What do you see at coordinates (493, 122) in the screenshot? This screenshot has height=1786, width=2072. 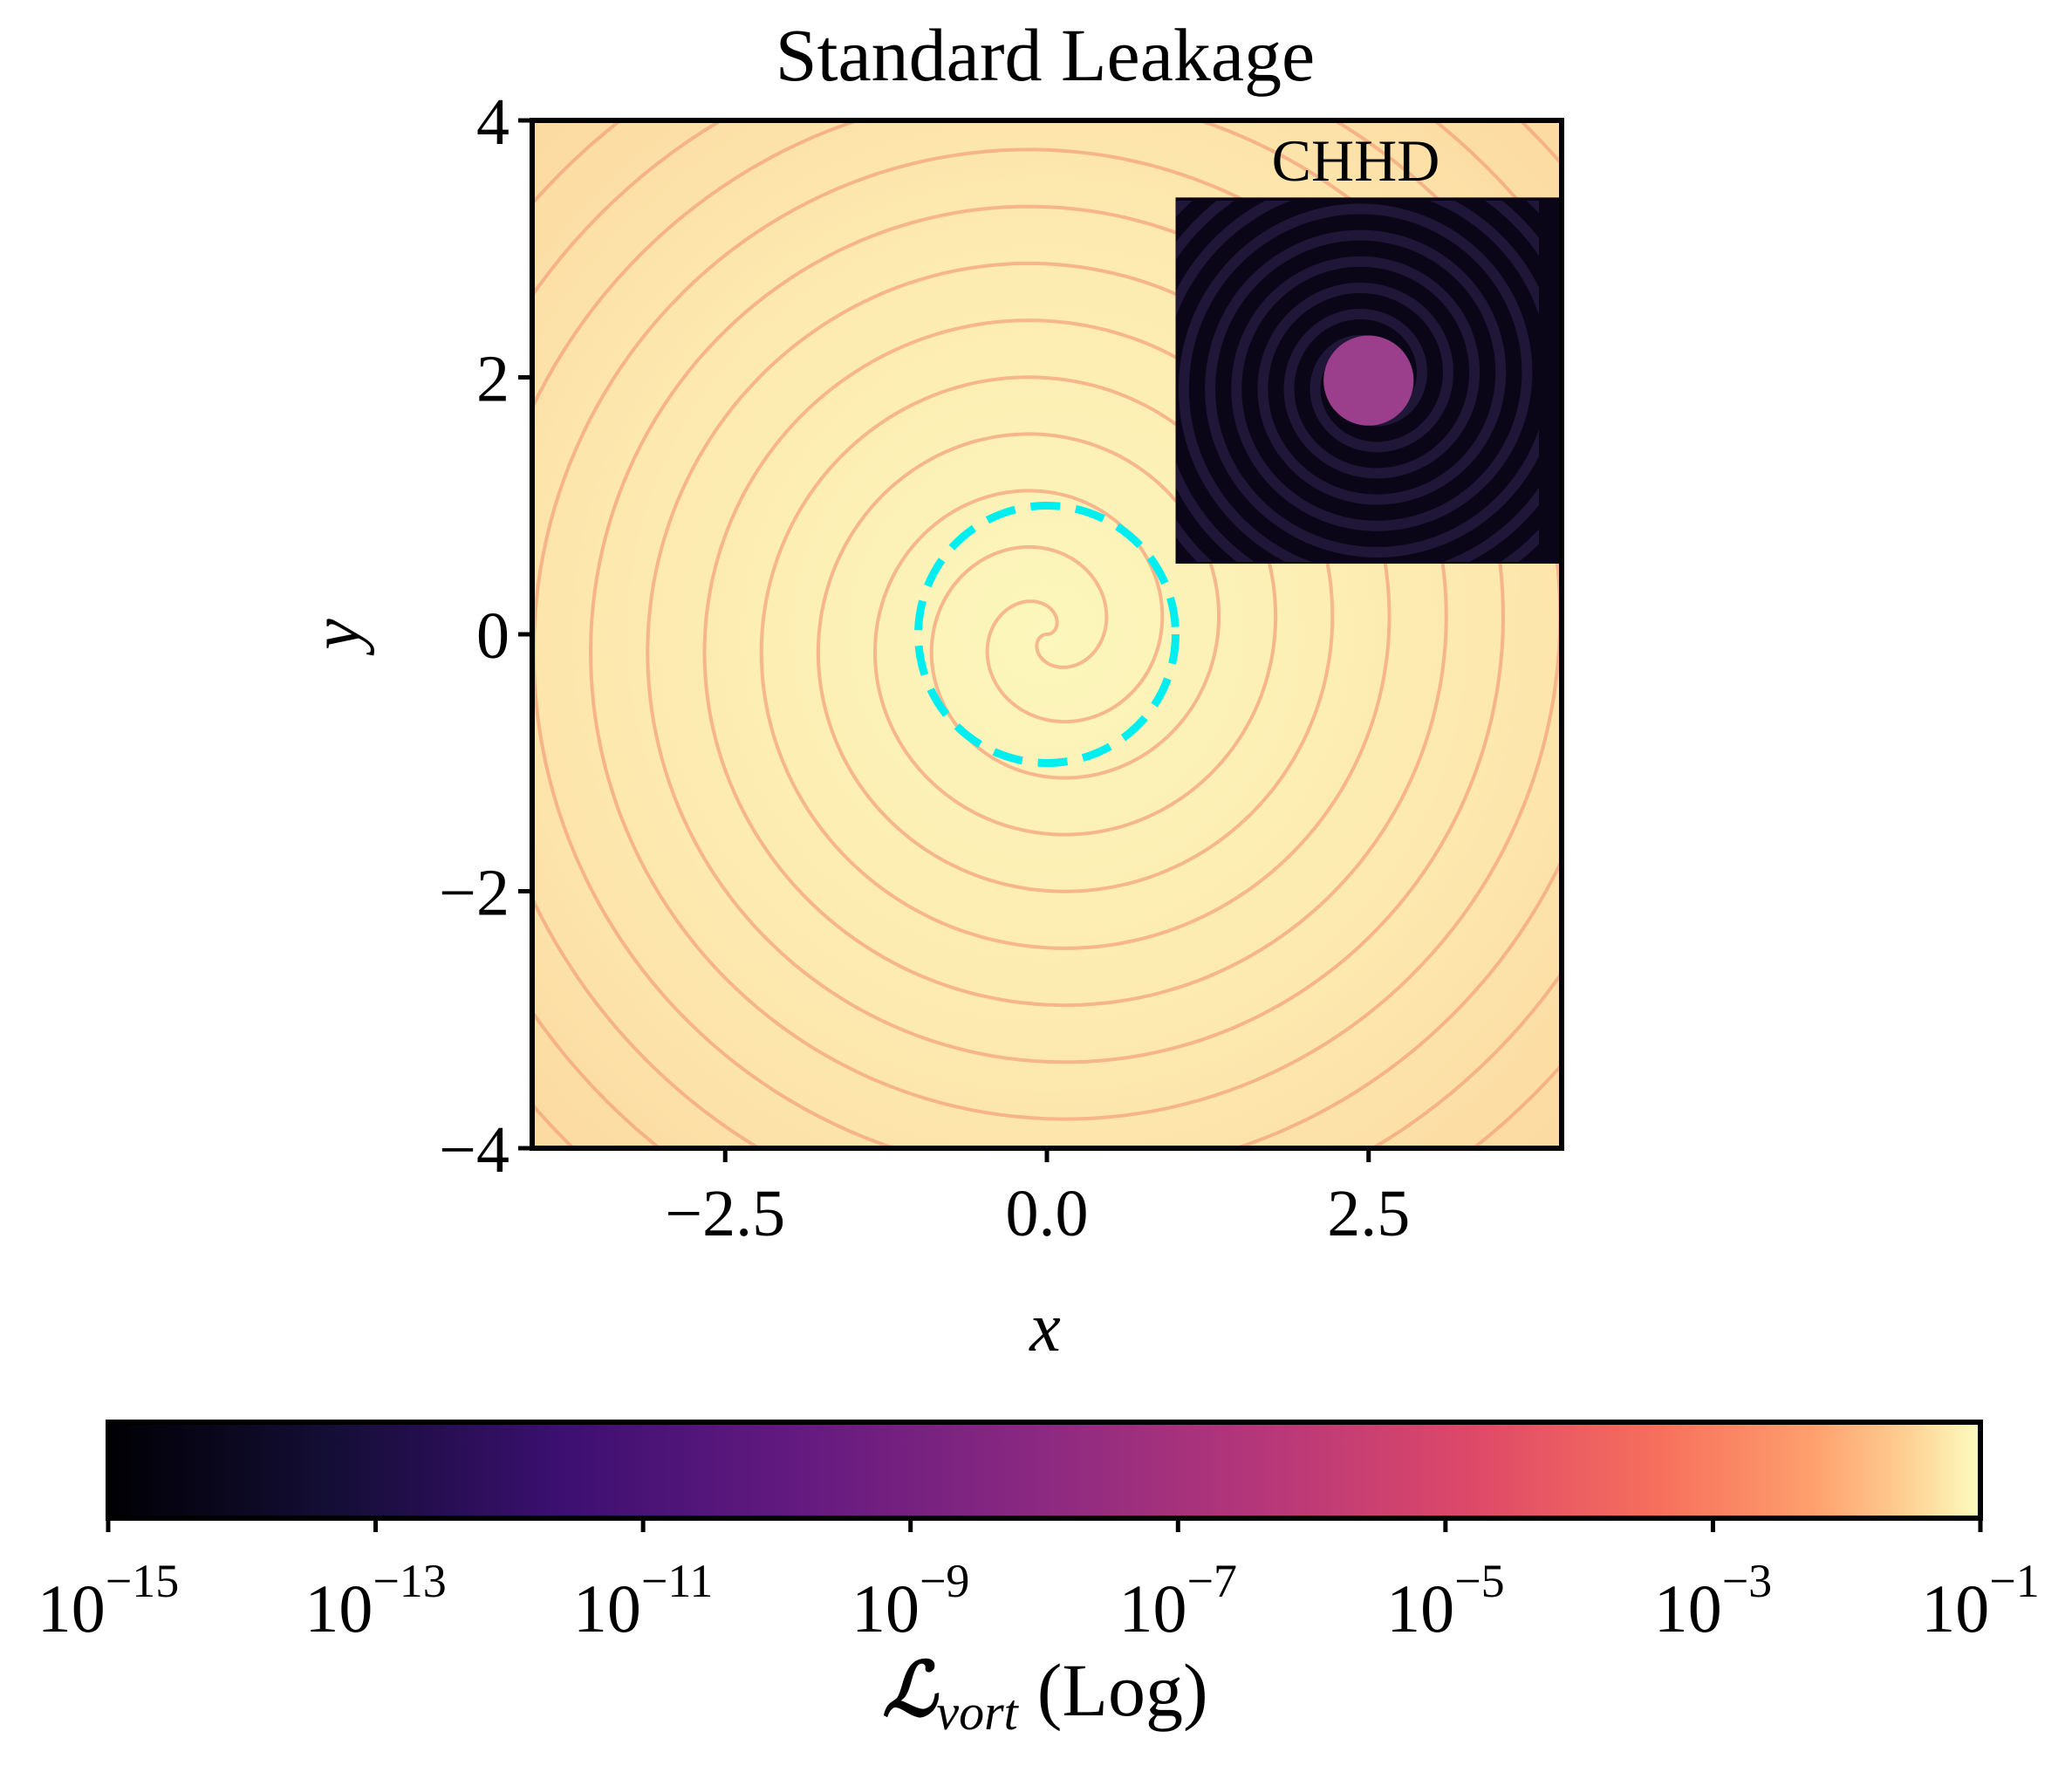 I see `y-tick-label: 4` at bounding box center [493, 122].